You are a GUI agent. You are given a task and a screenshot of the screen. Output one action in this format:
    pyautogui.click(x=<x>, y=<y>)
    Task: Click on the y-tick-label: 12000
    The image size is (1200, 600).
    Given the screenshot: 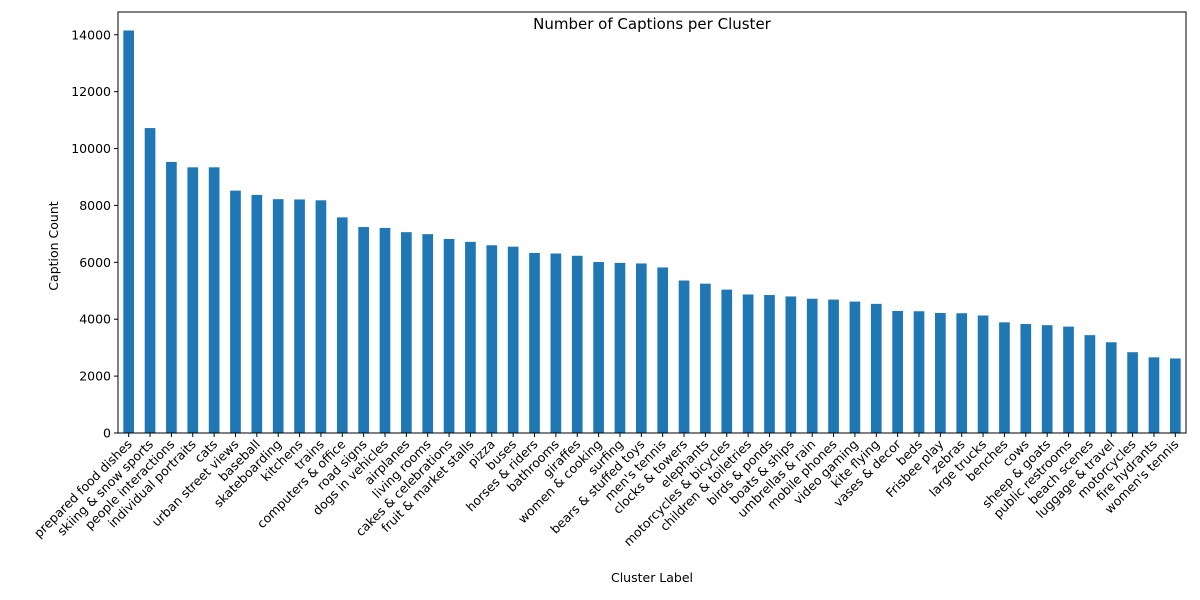 What is the action you would take?
    pyautogui.click(x=91, y=91)
    